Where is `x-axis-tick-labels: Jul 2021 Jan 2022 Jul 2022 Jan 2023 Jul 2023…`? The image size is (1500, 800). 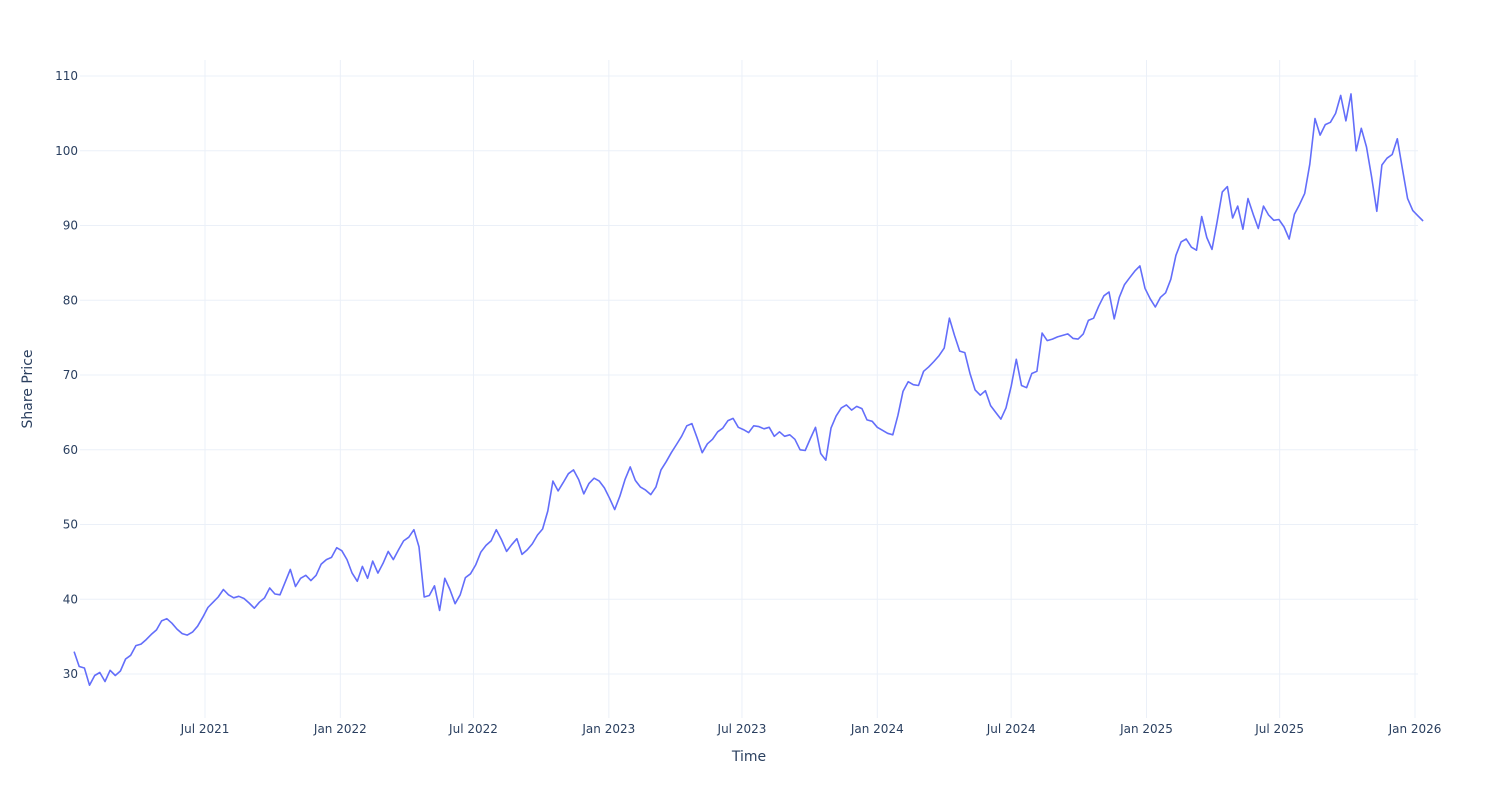
x-axis-tick-labels: Jul 2021 Jan 2022 Jul 2022 Jan 2023 Jul 2023… is located at coordinates (811, 729).